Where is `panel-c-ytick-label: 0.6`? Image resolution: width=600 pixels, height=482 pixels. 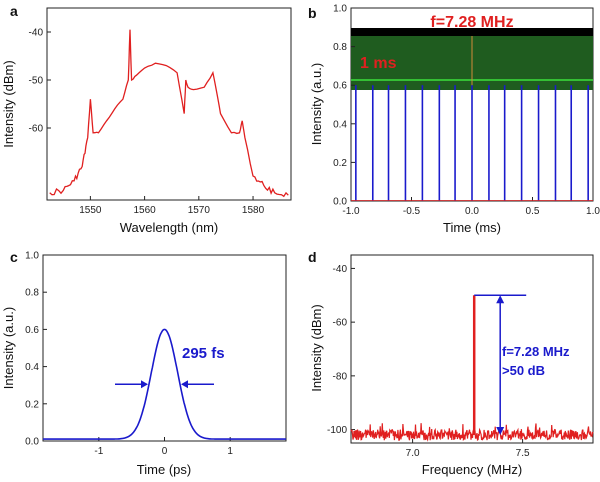
panel-c-ytick-label: 0.6 is located at coordinates (32, 330).